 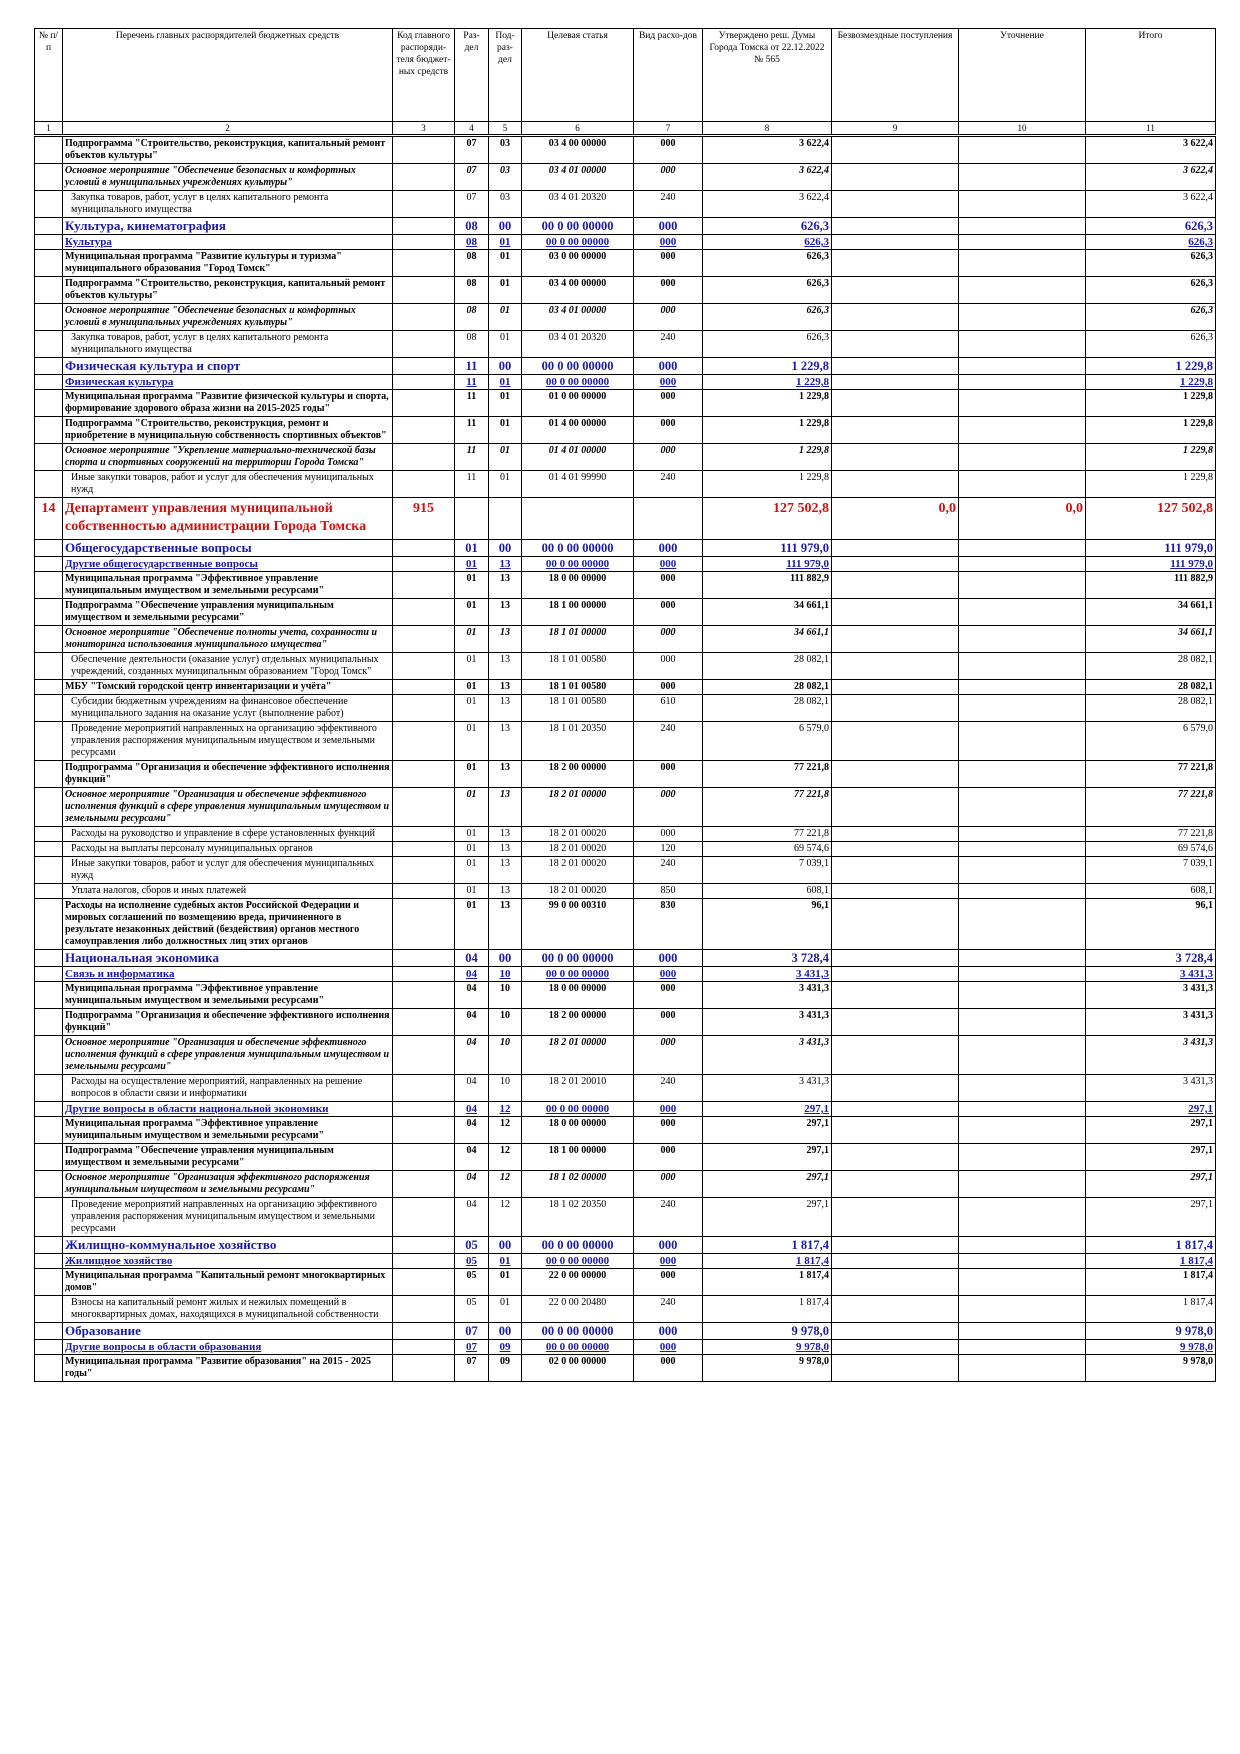 What do you see at coordinates (577, 75) in the screenshot?
I see `header-cell: Целевая статья` at bounding box center [577, 75].